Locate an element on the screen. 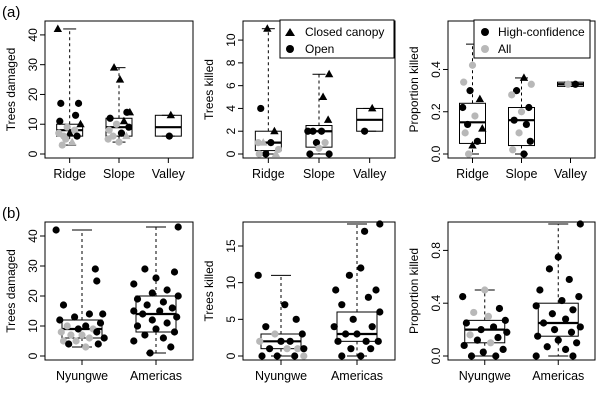  panel-label-a: (a) is located at coordinates (11, 12).